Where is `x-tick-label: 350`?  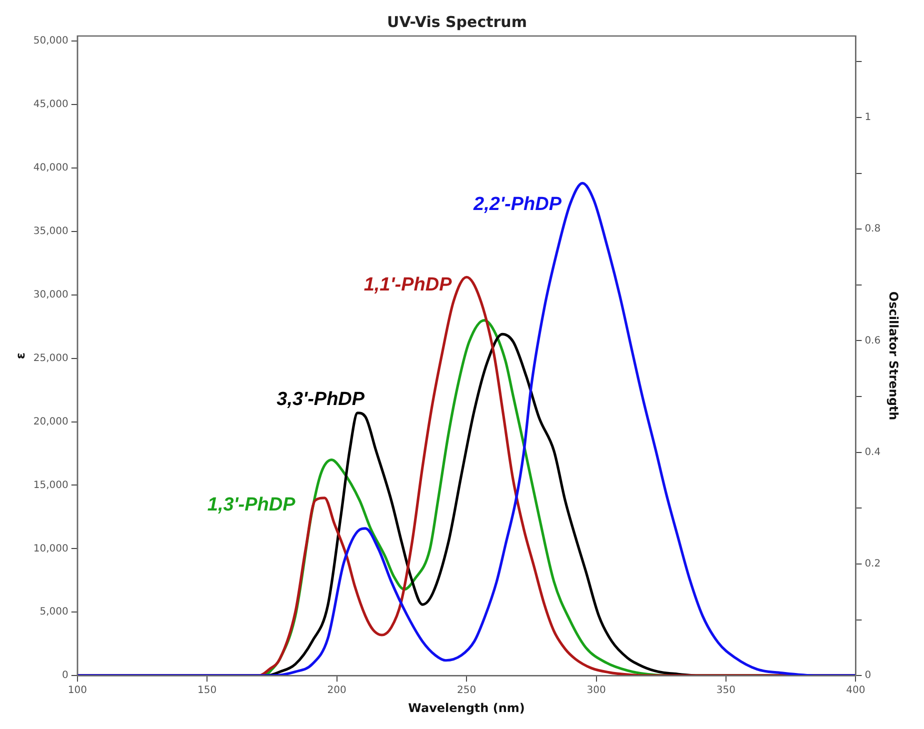
x-tick-label: 350 is located at coordinates (726, 690).